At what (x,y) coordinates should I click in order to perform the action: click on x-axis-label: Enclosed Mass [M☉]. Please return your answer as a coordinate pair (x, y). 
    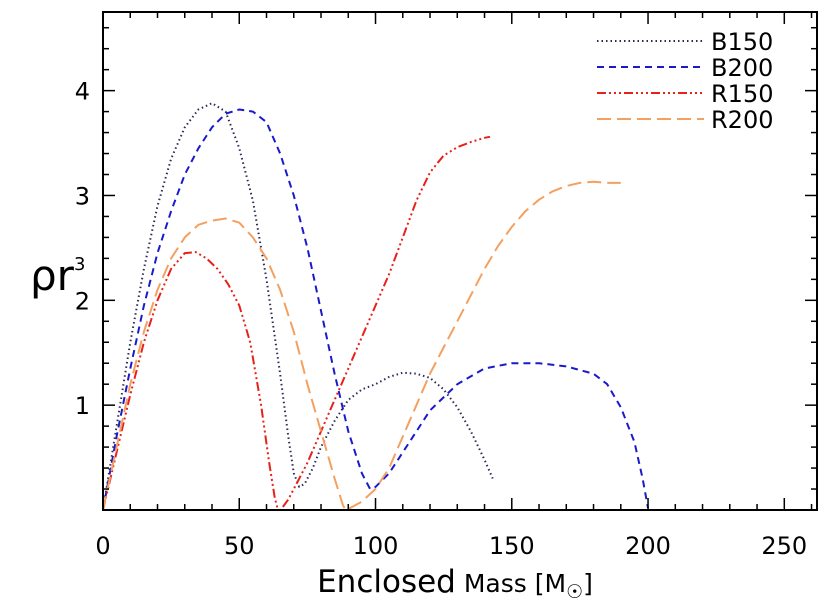
    Looking at the image, I should click on (455, 583).